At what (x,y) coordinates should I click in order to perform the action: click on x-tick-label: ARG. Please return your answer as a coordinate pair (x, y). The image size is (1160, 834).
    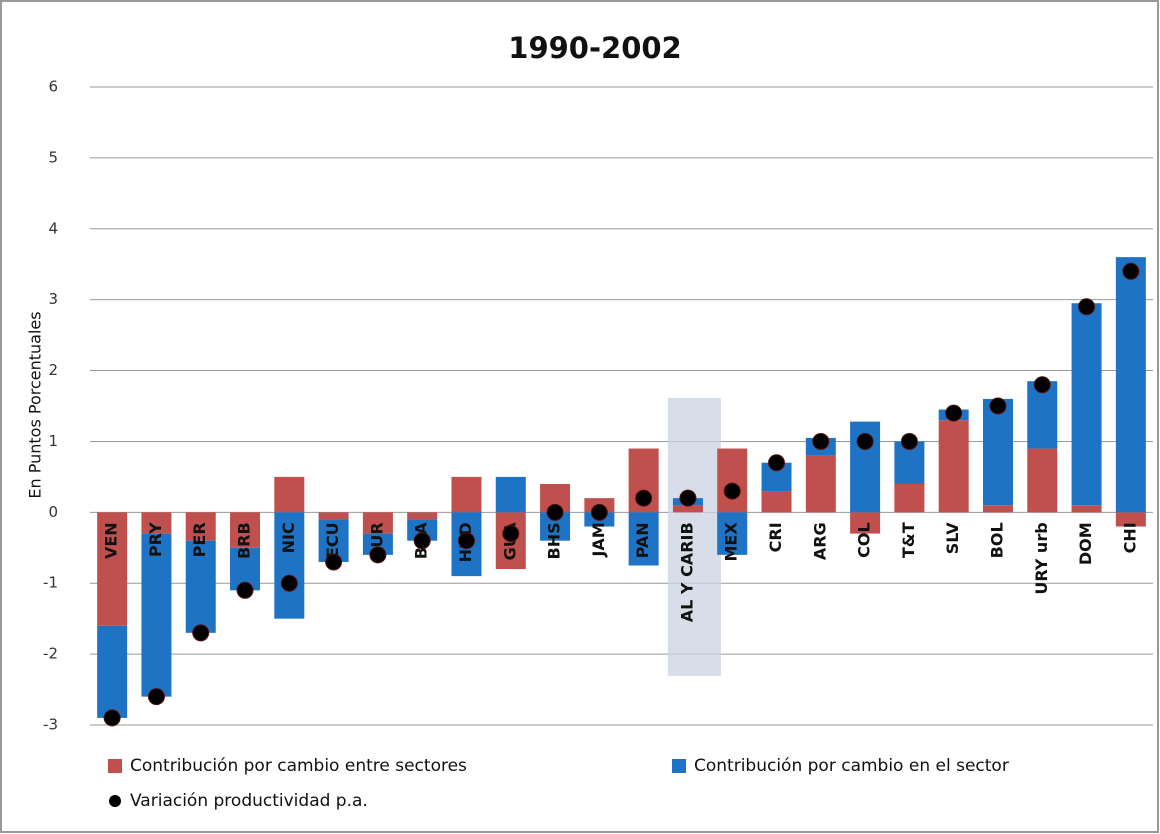
    Looking at the image, I should click on (819, 541).